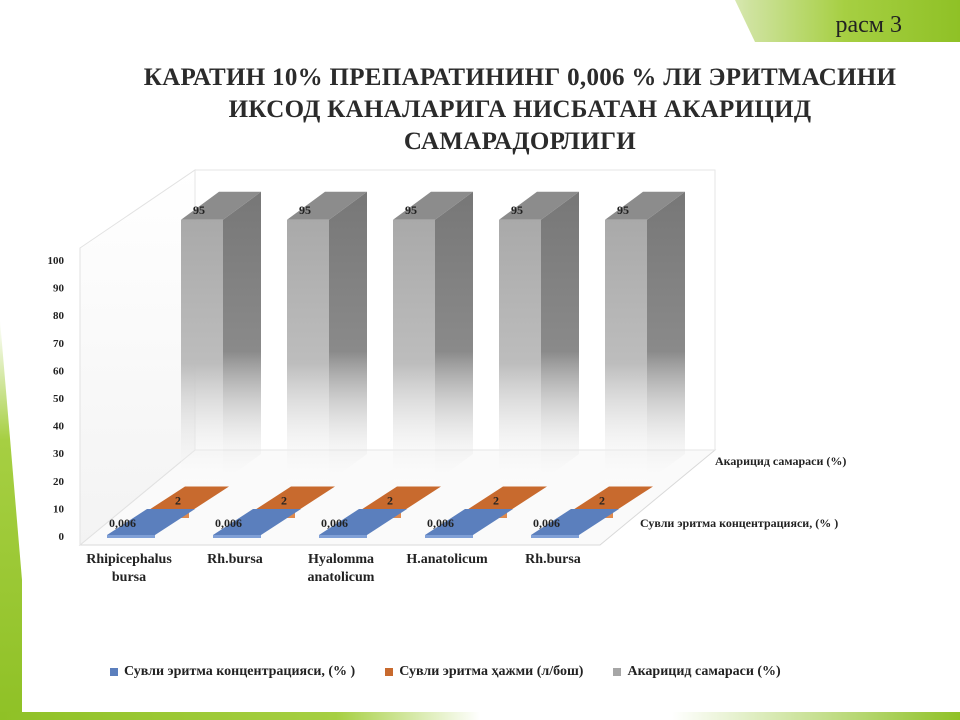  I want to click on y-tick-label: 40, so click(59, 427).